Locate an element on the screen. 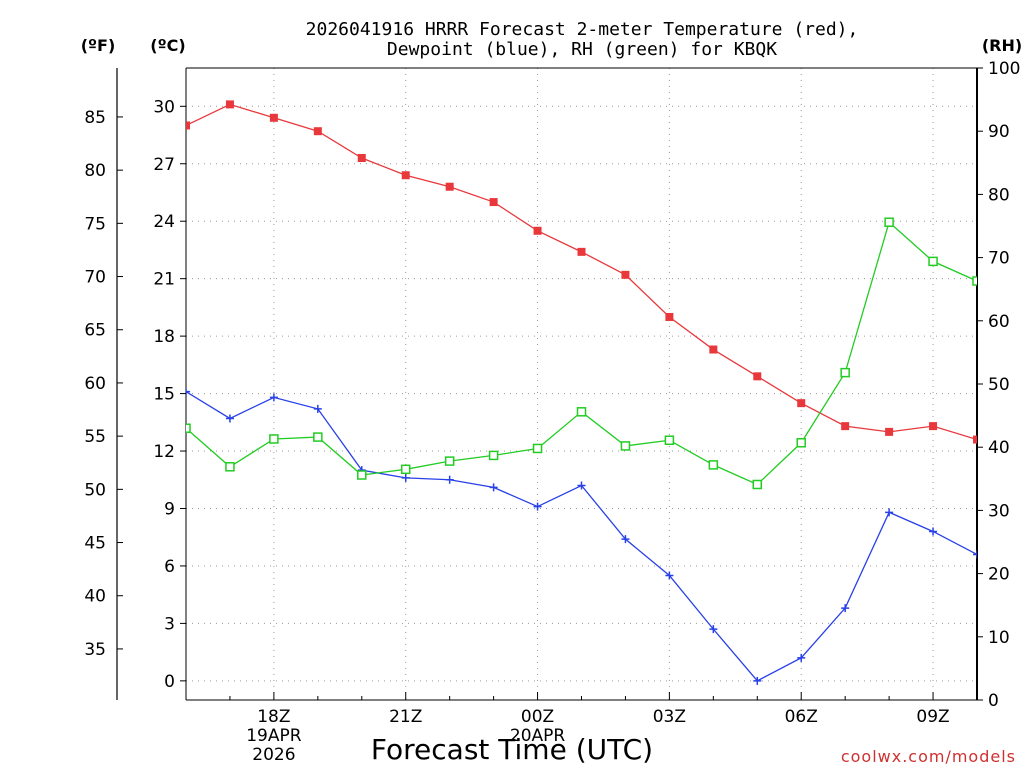  celsius-tick-label: 6 is located at coordinates (169, 567).